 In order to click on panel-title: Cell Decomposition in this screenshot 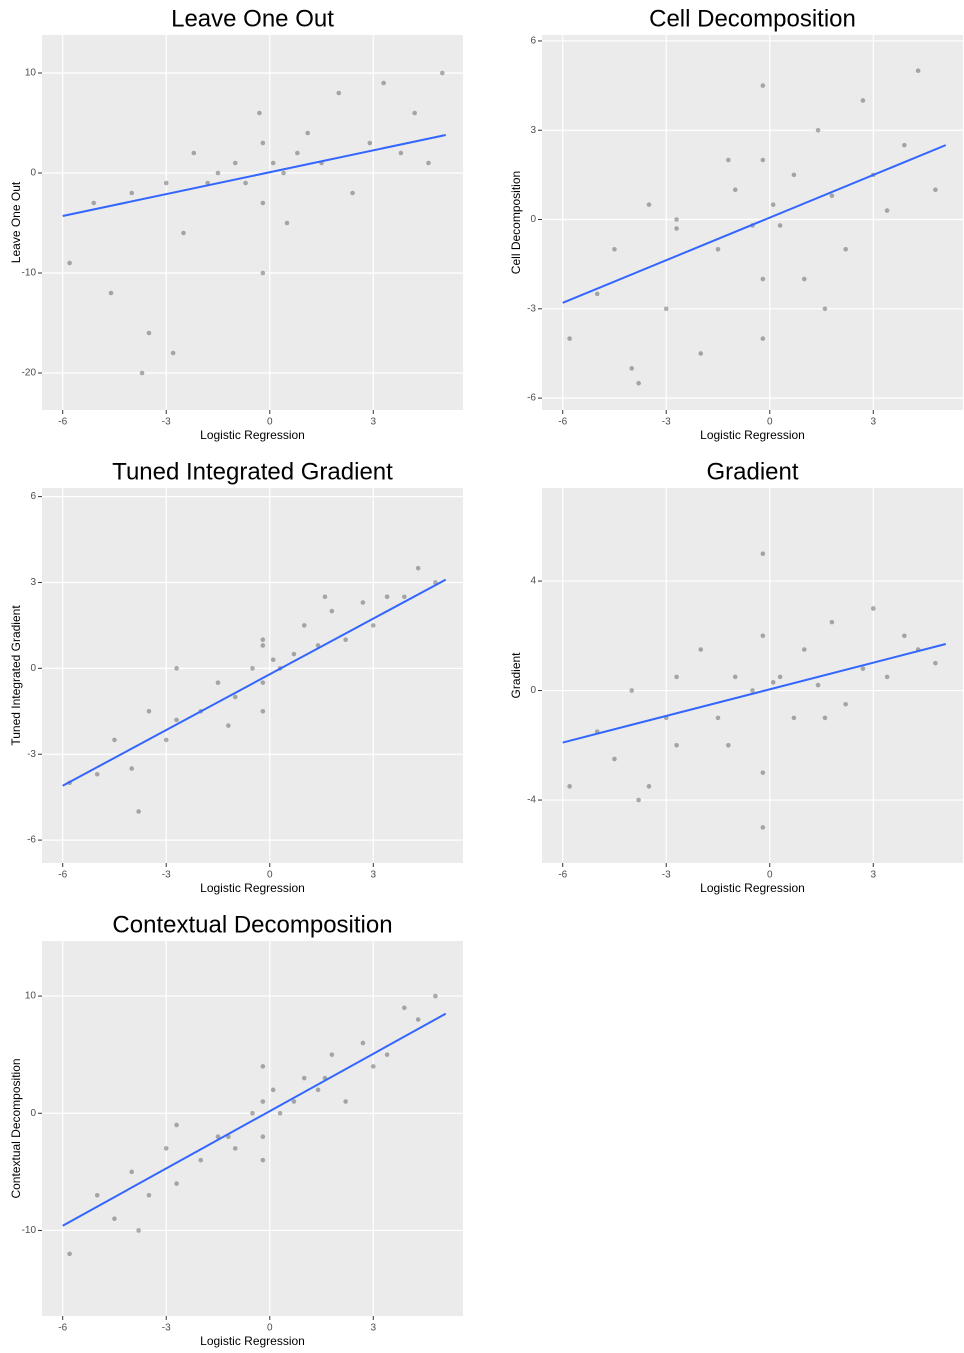, I will do `click(752, 18)`.